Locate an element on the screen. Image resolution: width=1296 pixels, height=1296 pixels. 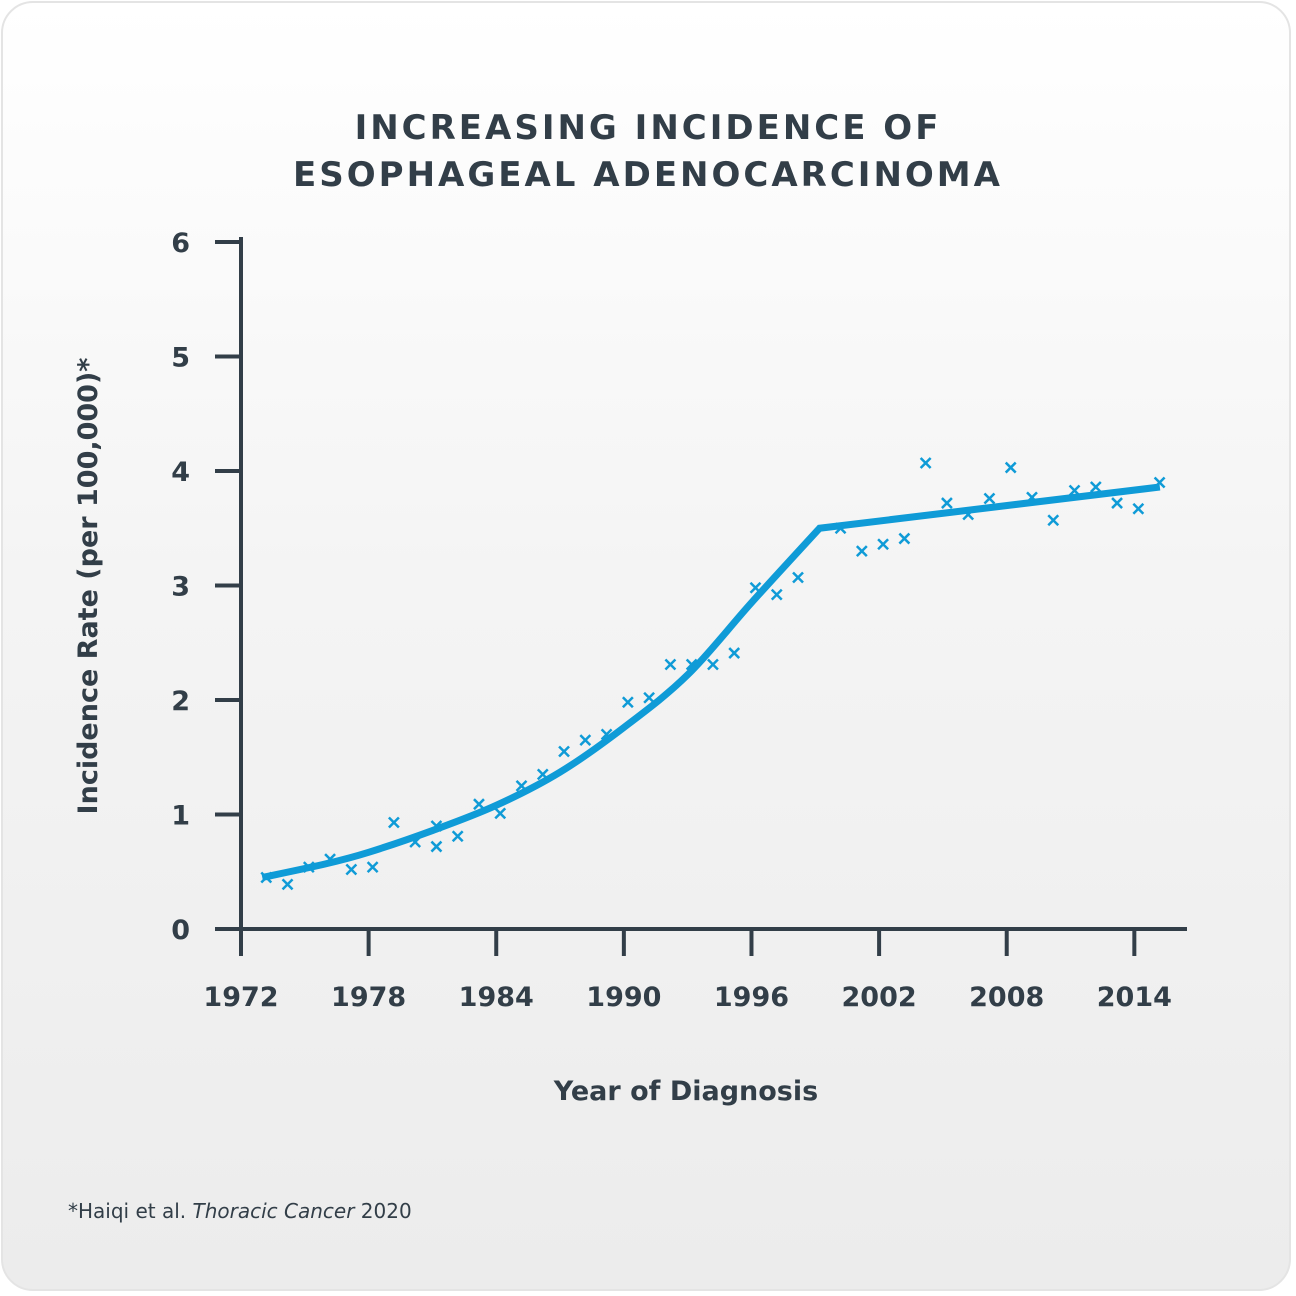
y-tick-label: 0 is located at coordinates (180, 930).